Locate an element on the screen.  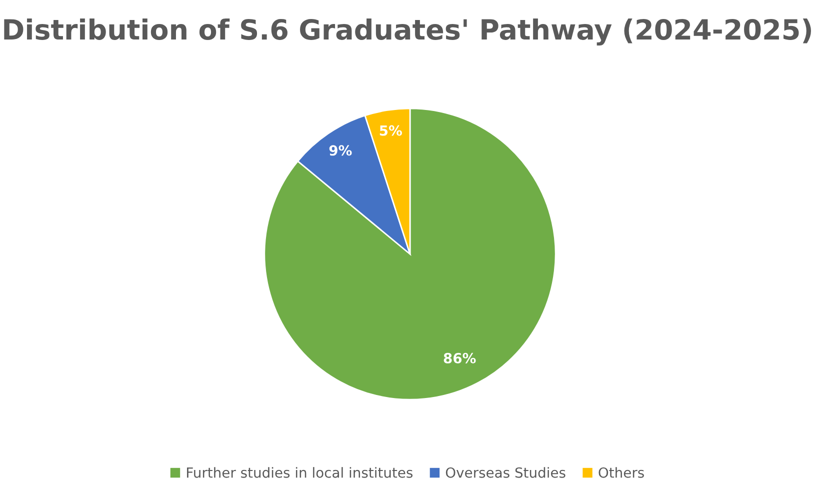
legend-label: Others is located at coordinates (621, 472).